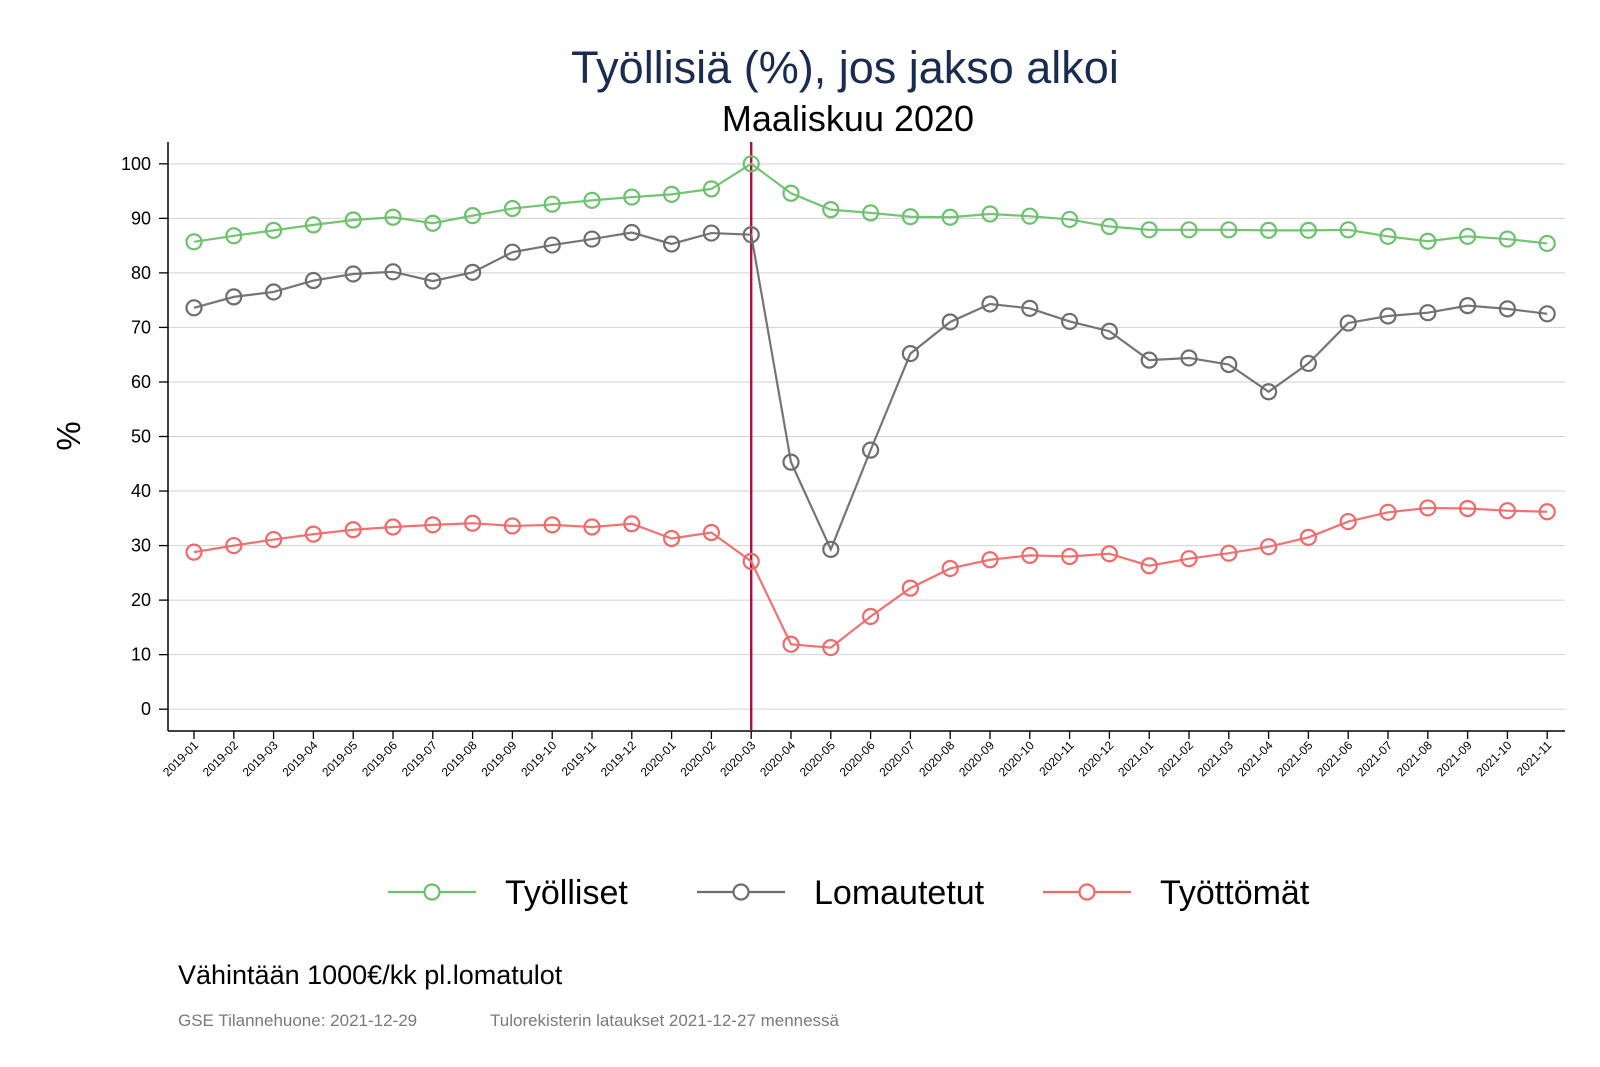 The height and width of the screenshot is (1067, 1600). What do you see at coordinates (697, 758) in the screenshot?
I see `x-tick-label: 2020-02` at bounding box center [697, 758].